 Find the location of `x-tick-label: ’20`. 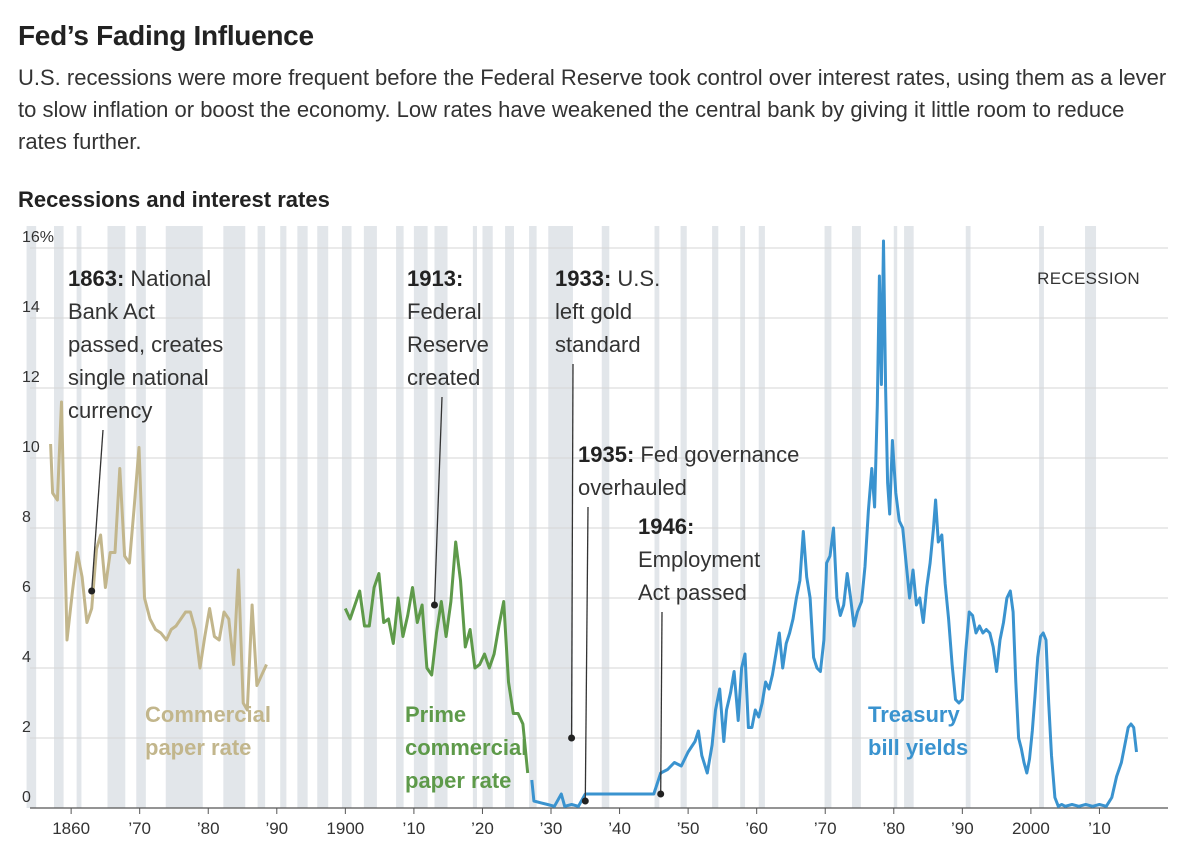

x-tick-label: ’20 is located at coordinates (482, 828).